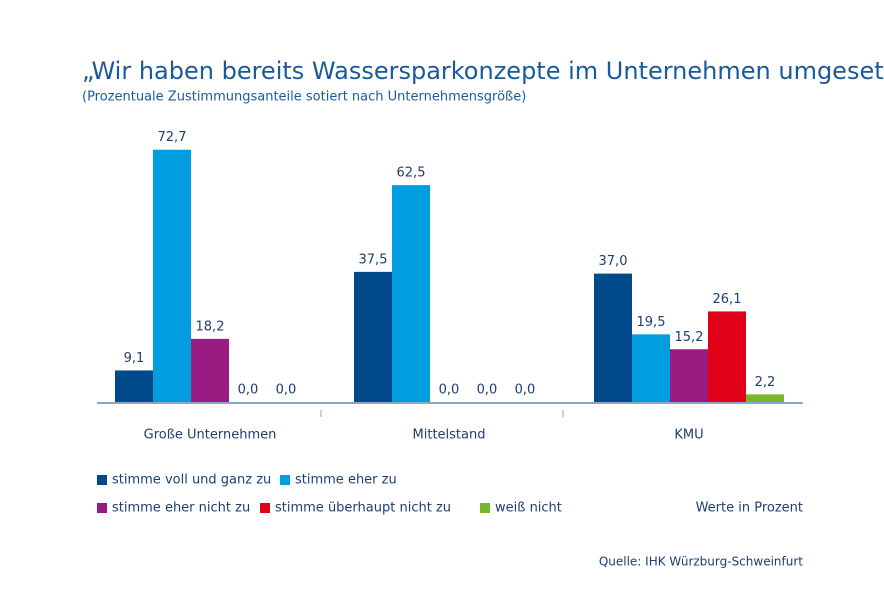 This screenshot has width=884, height=604. Describe the element at coordinates (373, 259) in the screenshot. I see `data-label: 37,5` at that location.